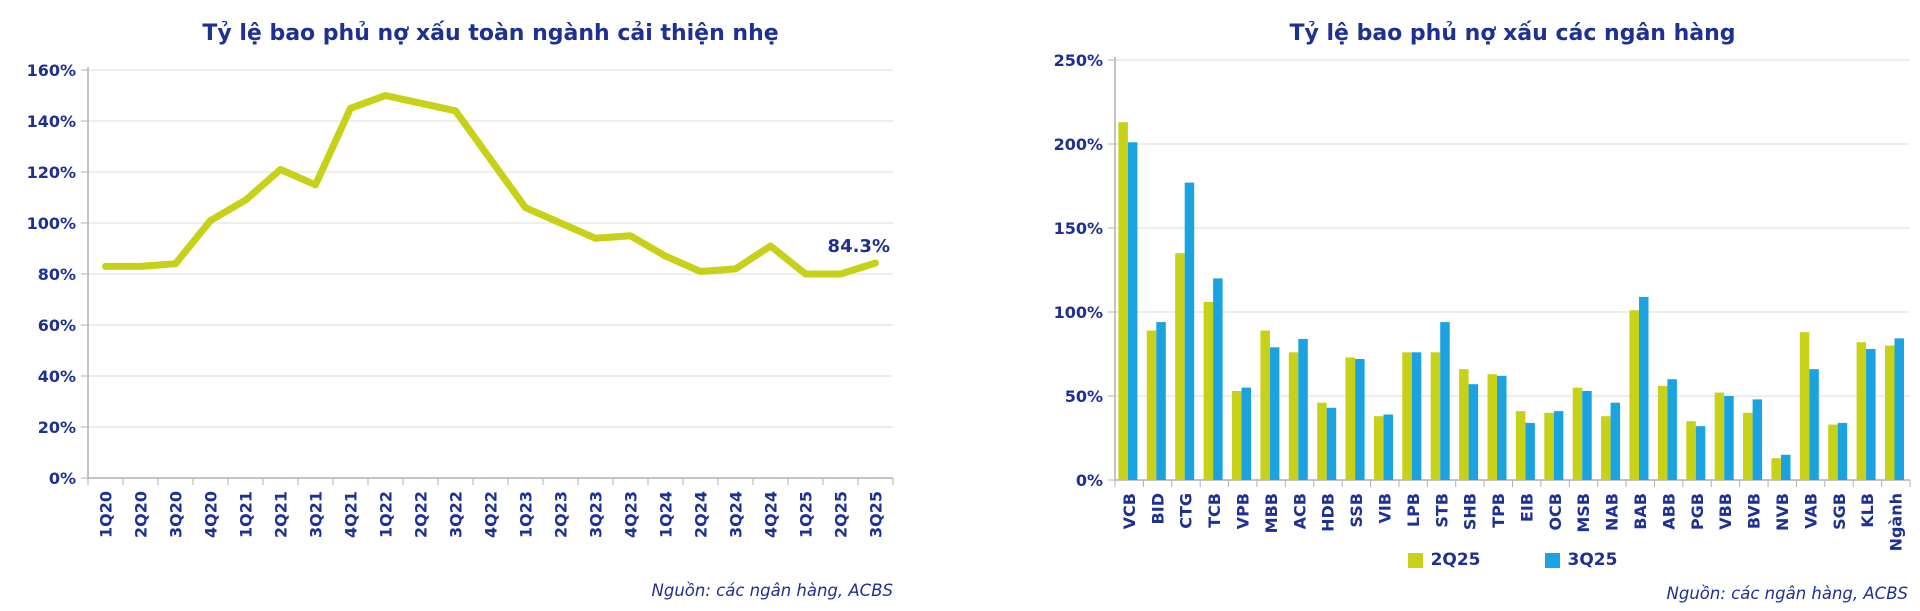  I want to click on bar-3q25-nvb, so click(1786, 467).